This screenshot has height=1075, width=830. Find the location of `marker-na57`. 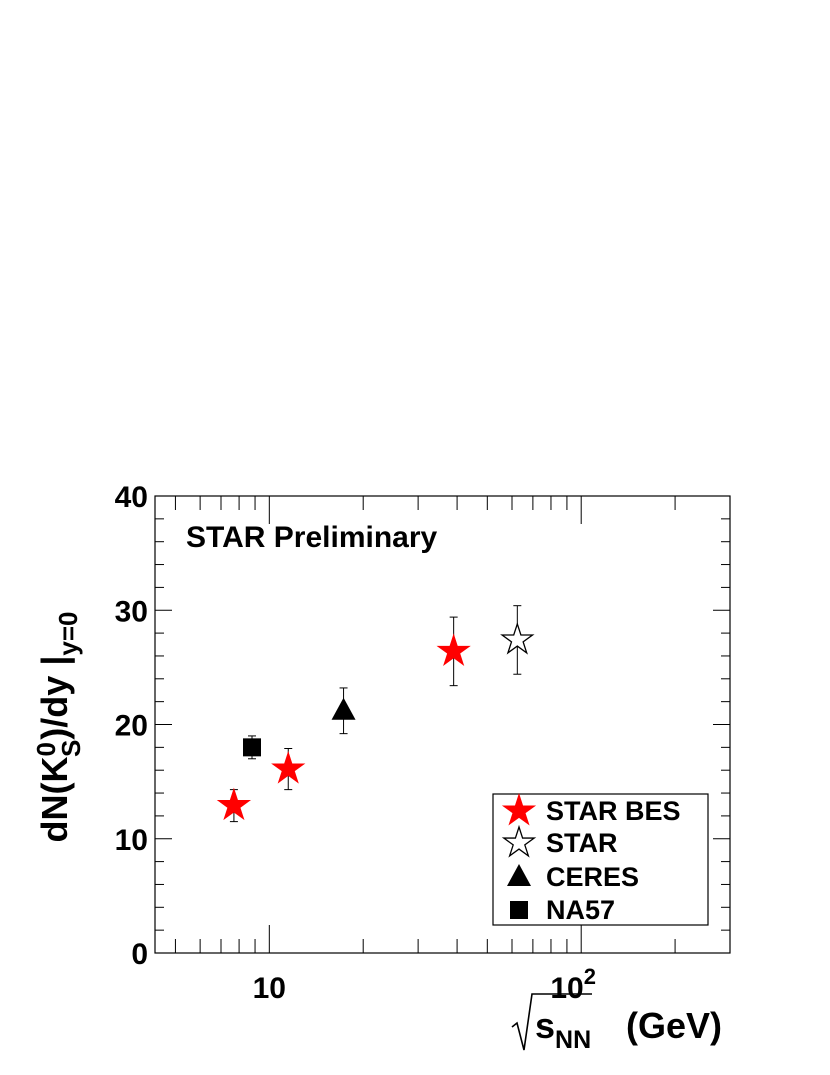

marker-na57 is located at coordinates (251, 747).